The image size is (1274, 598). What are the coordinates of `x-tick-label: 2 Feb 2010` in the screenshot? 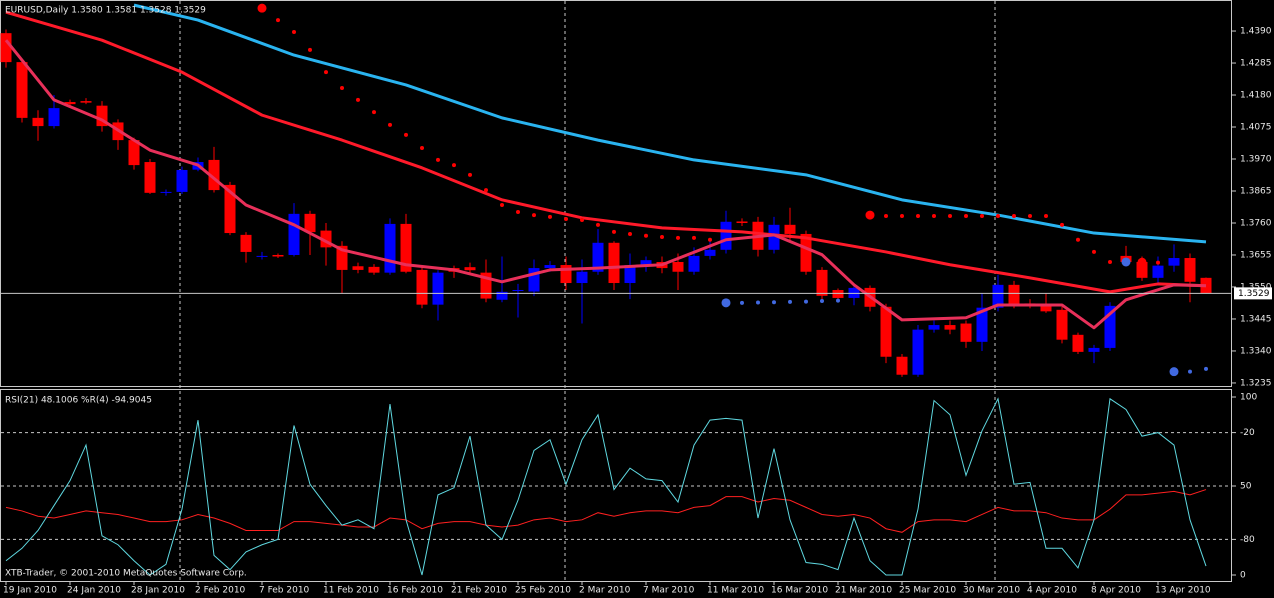 It's located at (220, 591).